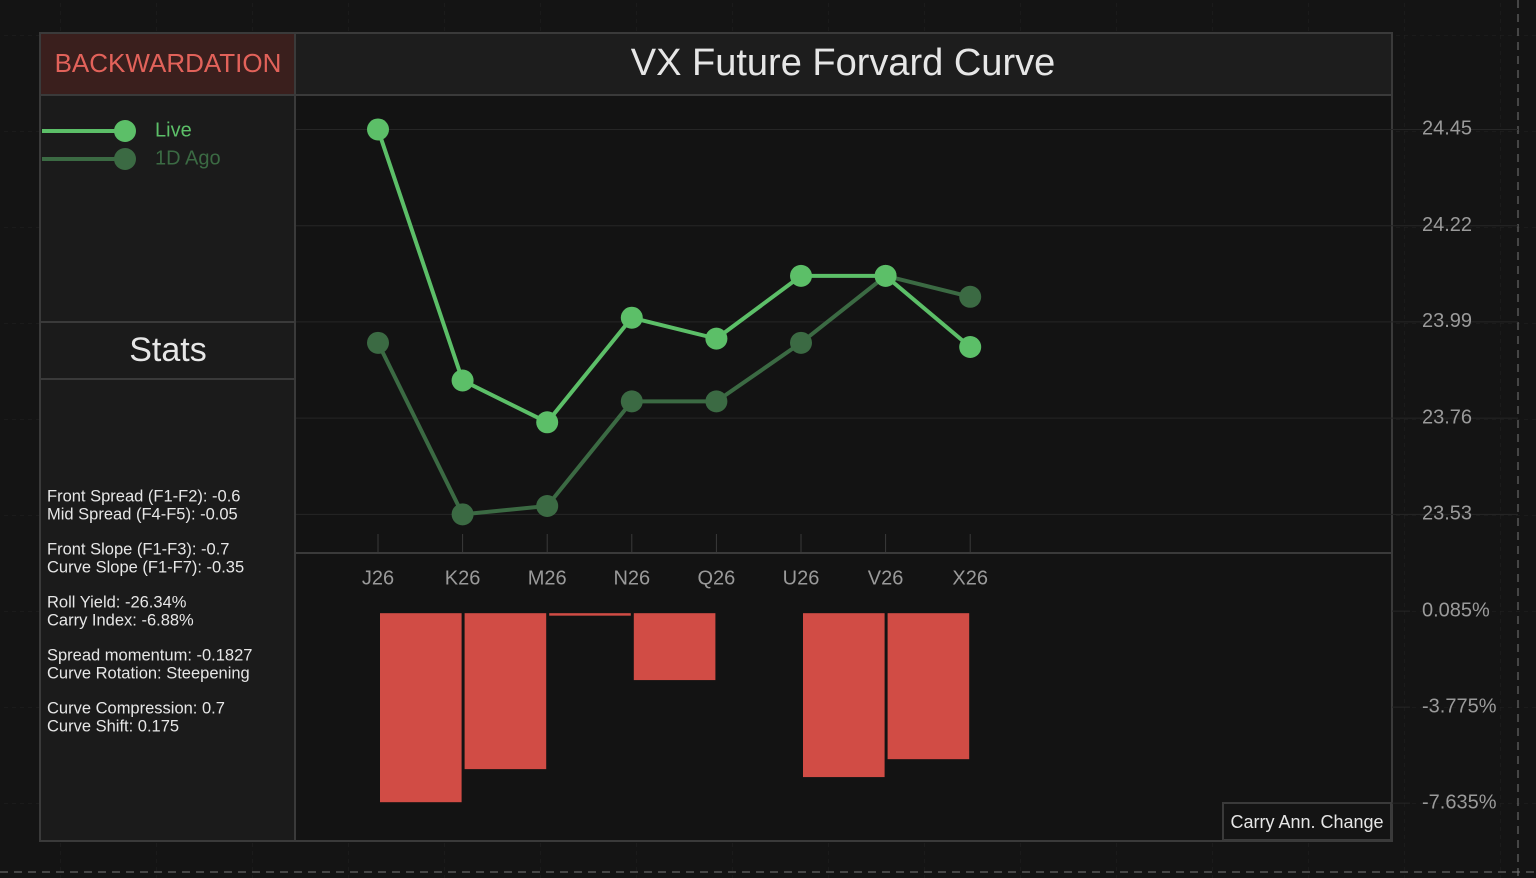  Describe the element at coordinates (1447, 514) in the screenshot. I see `y-tick-label: 23.53` at that location.